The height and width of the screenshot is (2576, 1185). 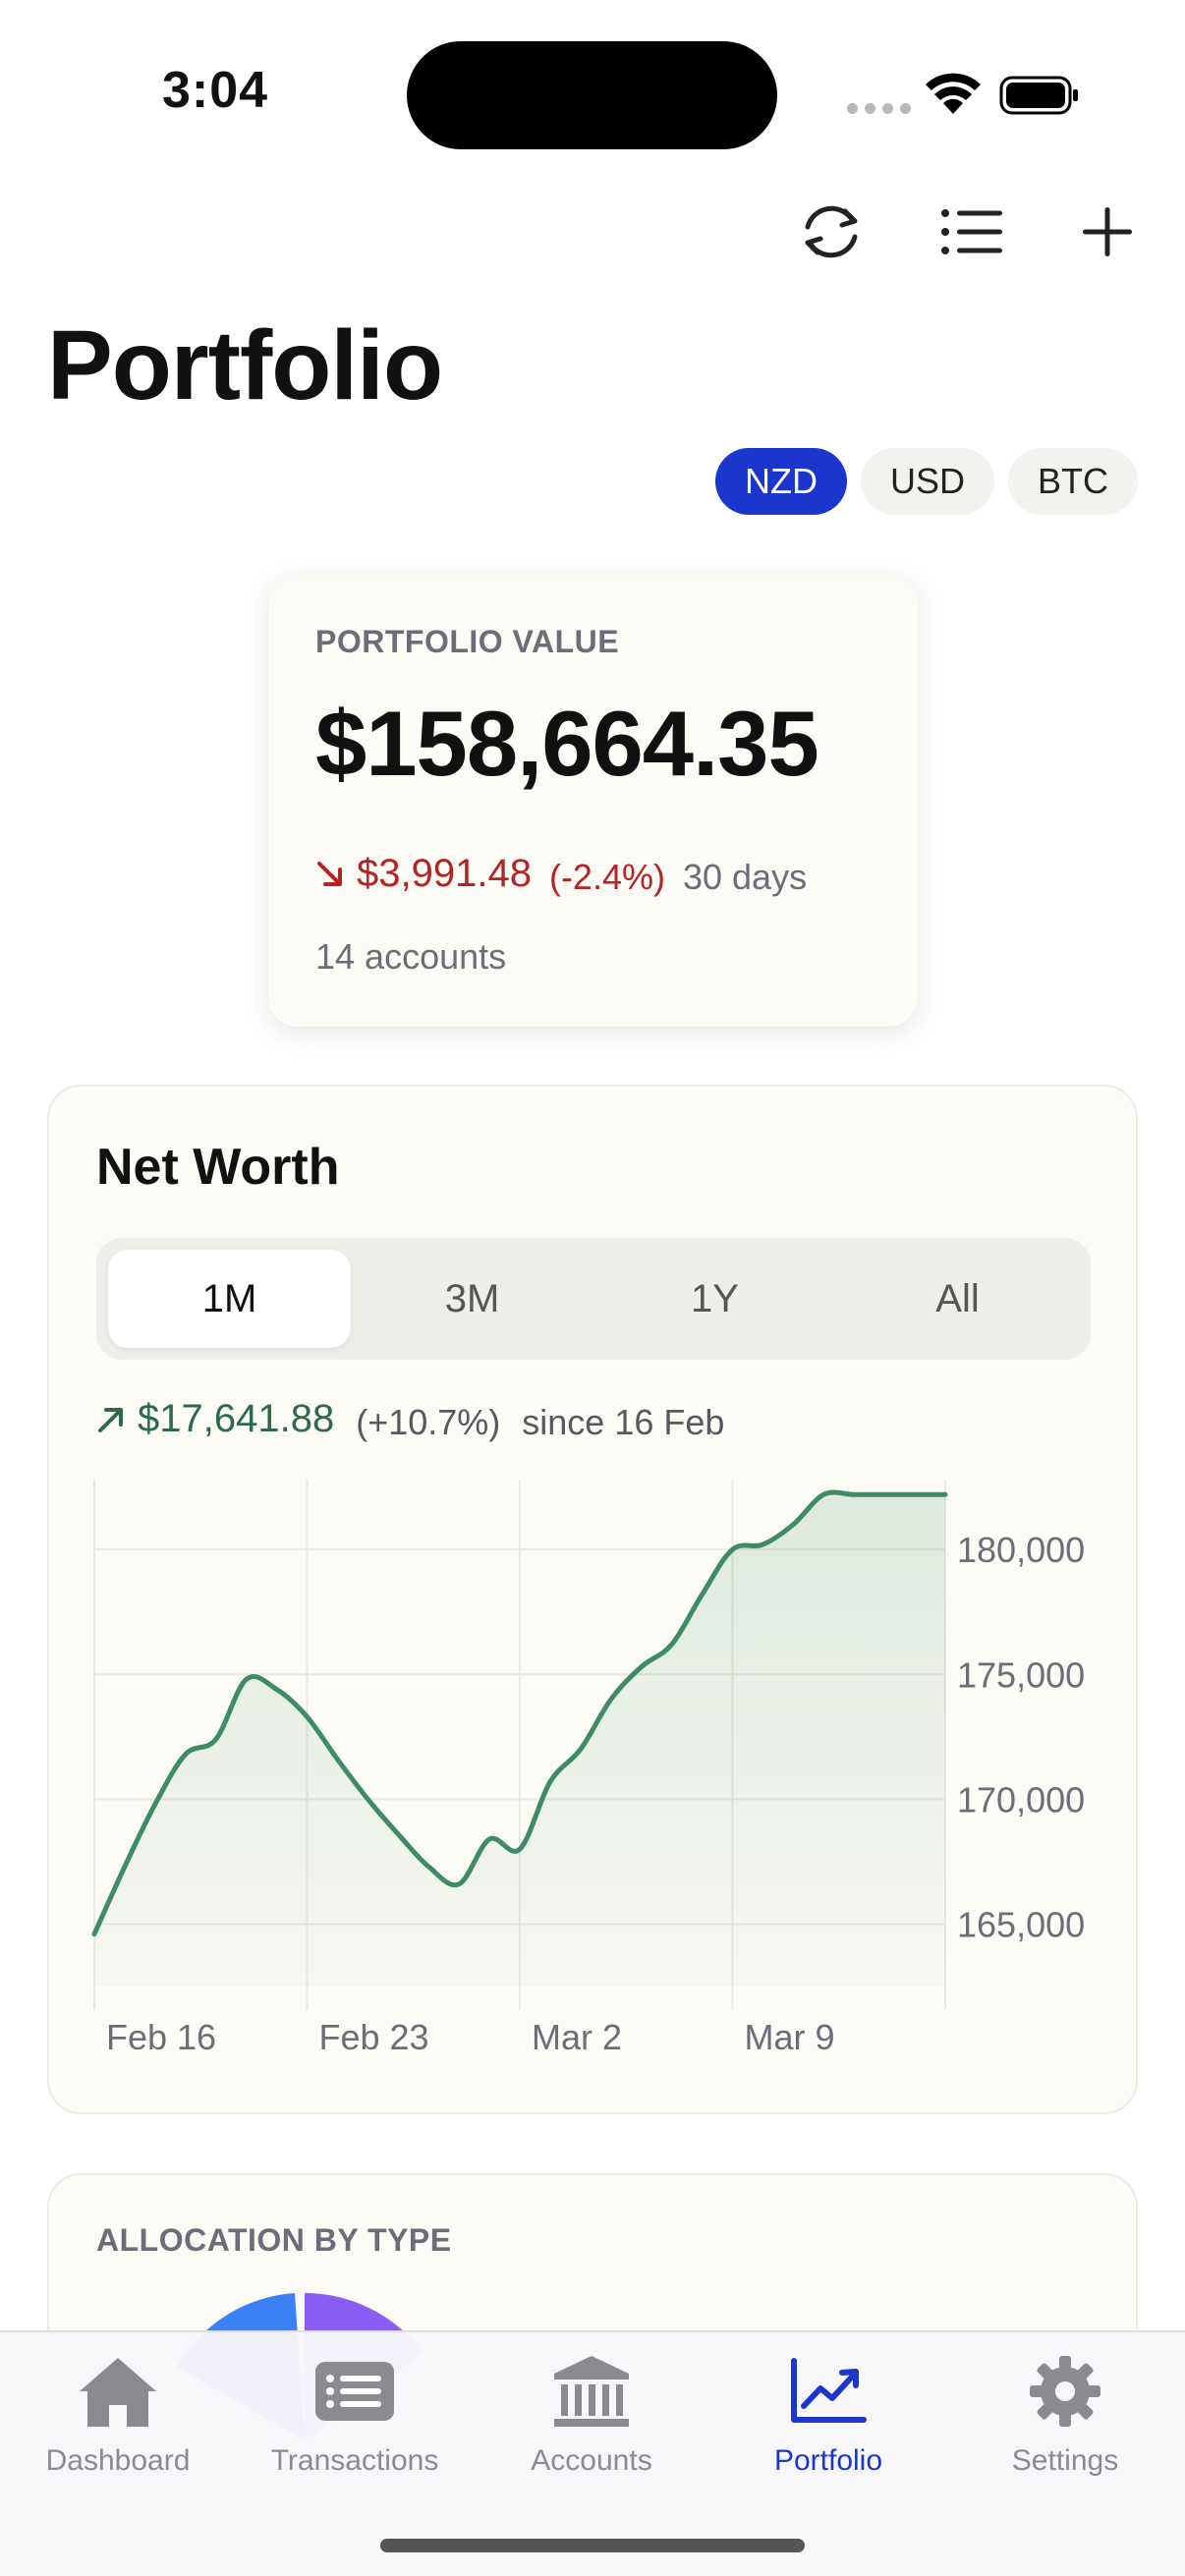 What do you see at coordinates (1021, 1924) in the screenshot?
I see `y-tick-label: 165,000` at bounding box center [1021, 1924].